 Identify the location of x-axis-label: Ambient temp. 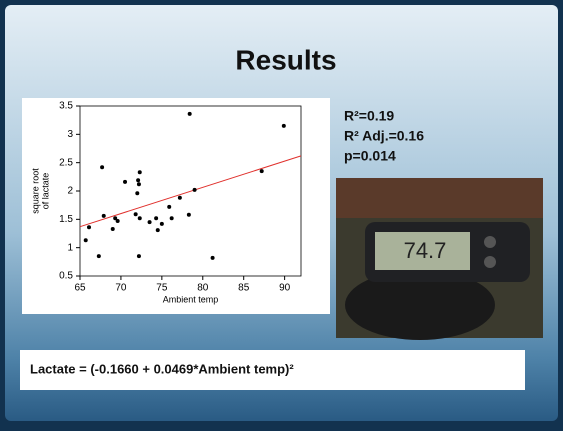
(191, 299).